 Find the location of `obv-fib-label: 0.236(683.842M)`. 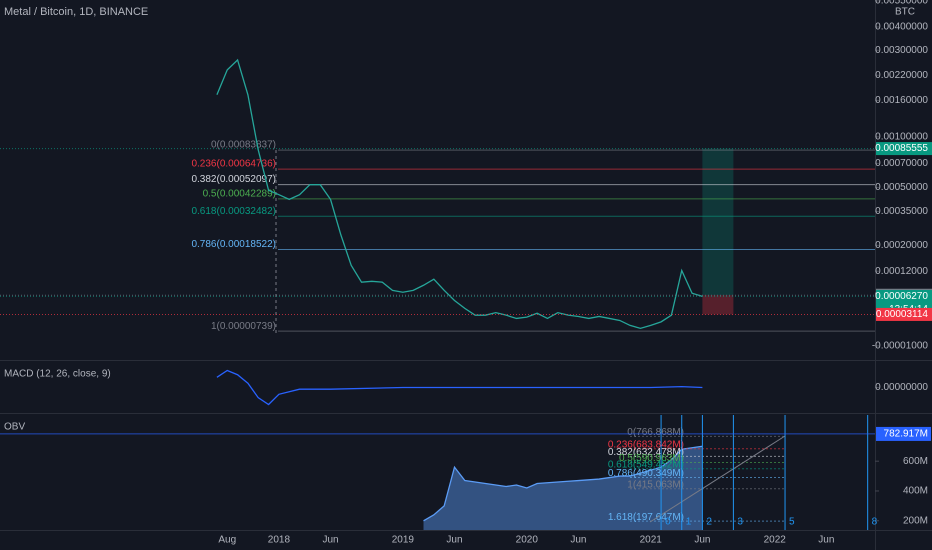

obv-fib-label: 0.236(683.842M) is located at coordinates (646, 444).